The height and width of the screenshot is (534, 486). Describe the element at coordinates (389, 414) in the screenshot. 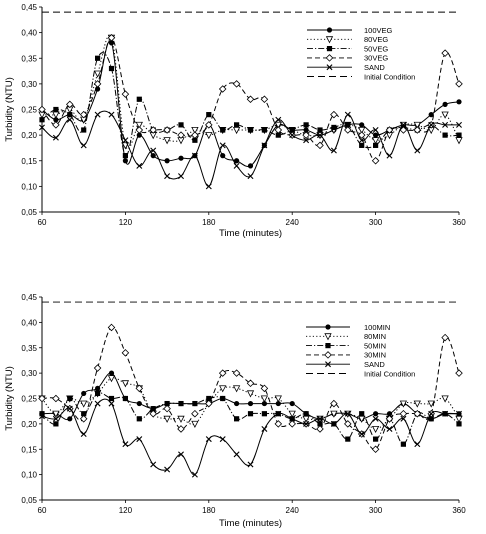

I see `data-point-100min` at that location.